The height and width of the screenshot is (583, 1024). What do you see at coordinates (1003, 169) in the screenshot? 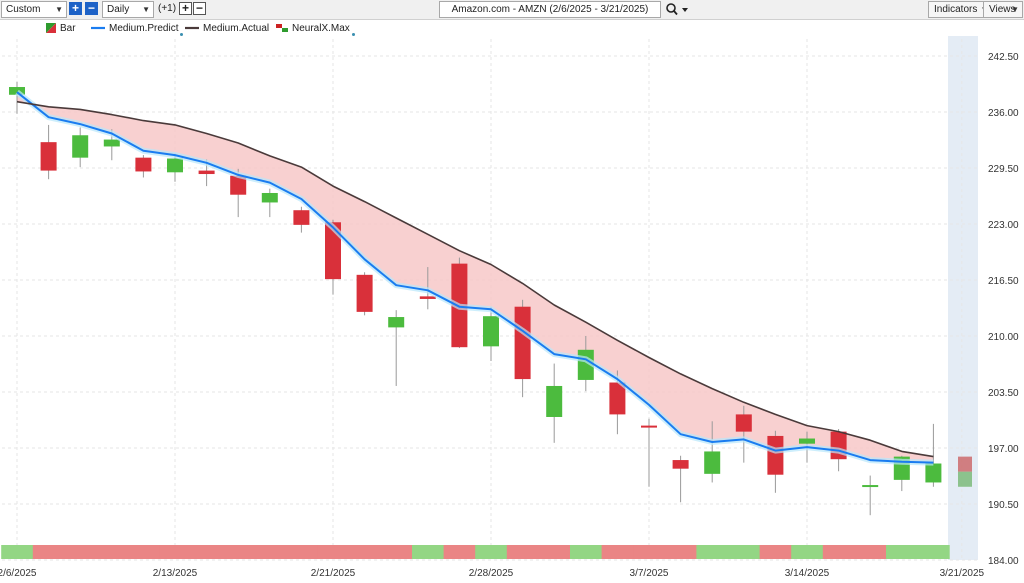
I see `y-tick-label: 229.50` at bounding box center [1003, 169].